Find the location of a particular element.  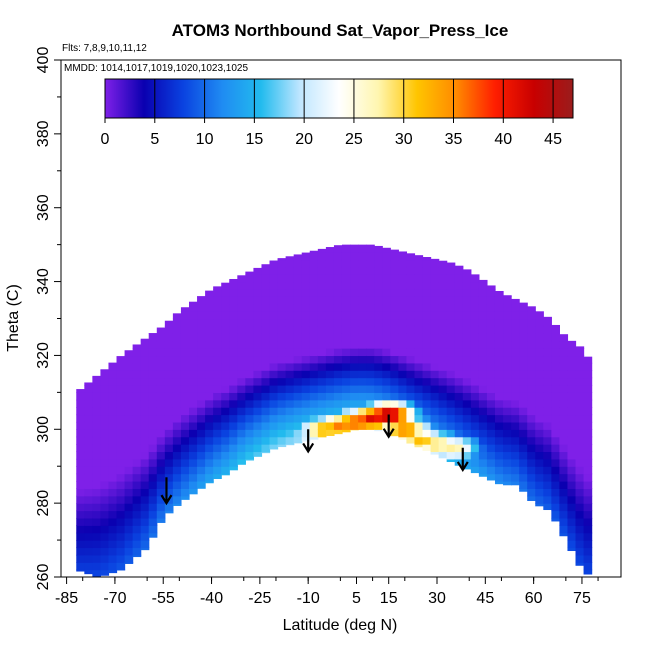

colorbar: 0 5 10 15 20 25 30 35 40 45 is located at coordinates (337, 113).